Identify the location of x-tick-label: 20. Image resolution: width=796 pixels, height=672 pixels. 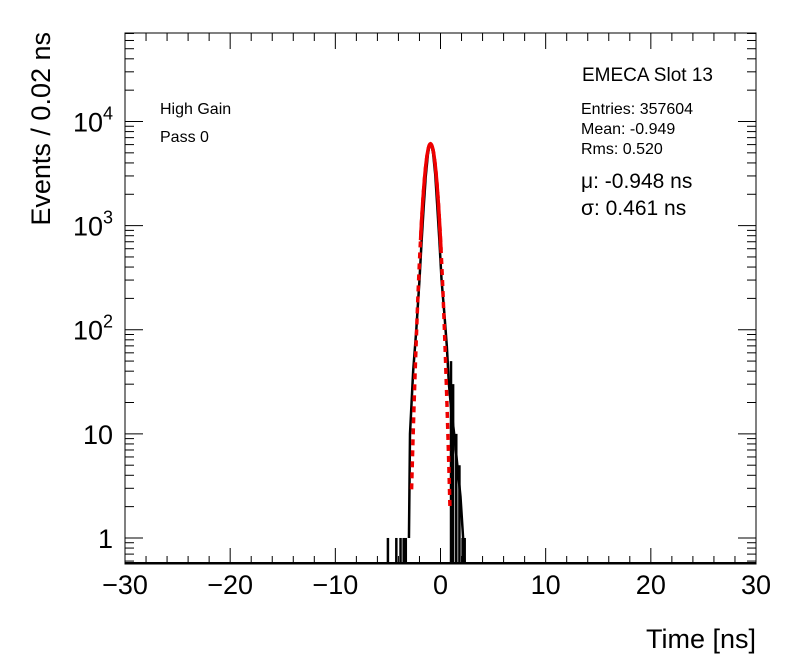
(651, 585).